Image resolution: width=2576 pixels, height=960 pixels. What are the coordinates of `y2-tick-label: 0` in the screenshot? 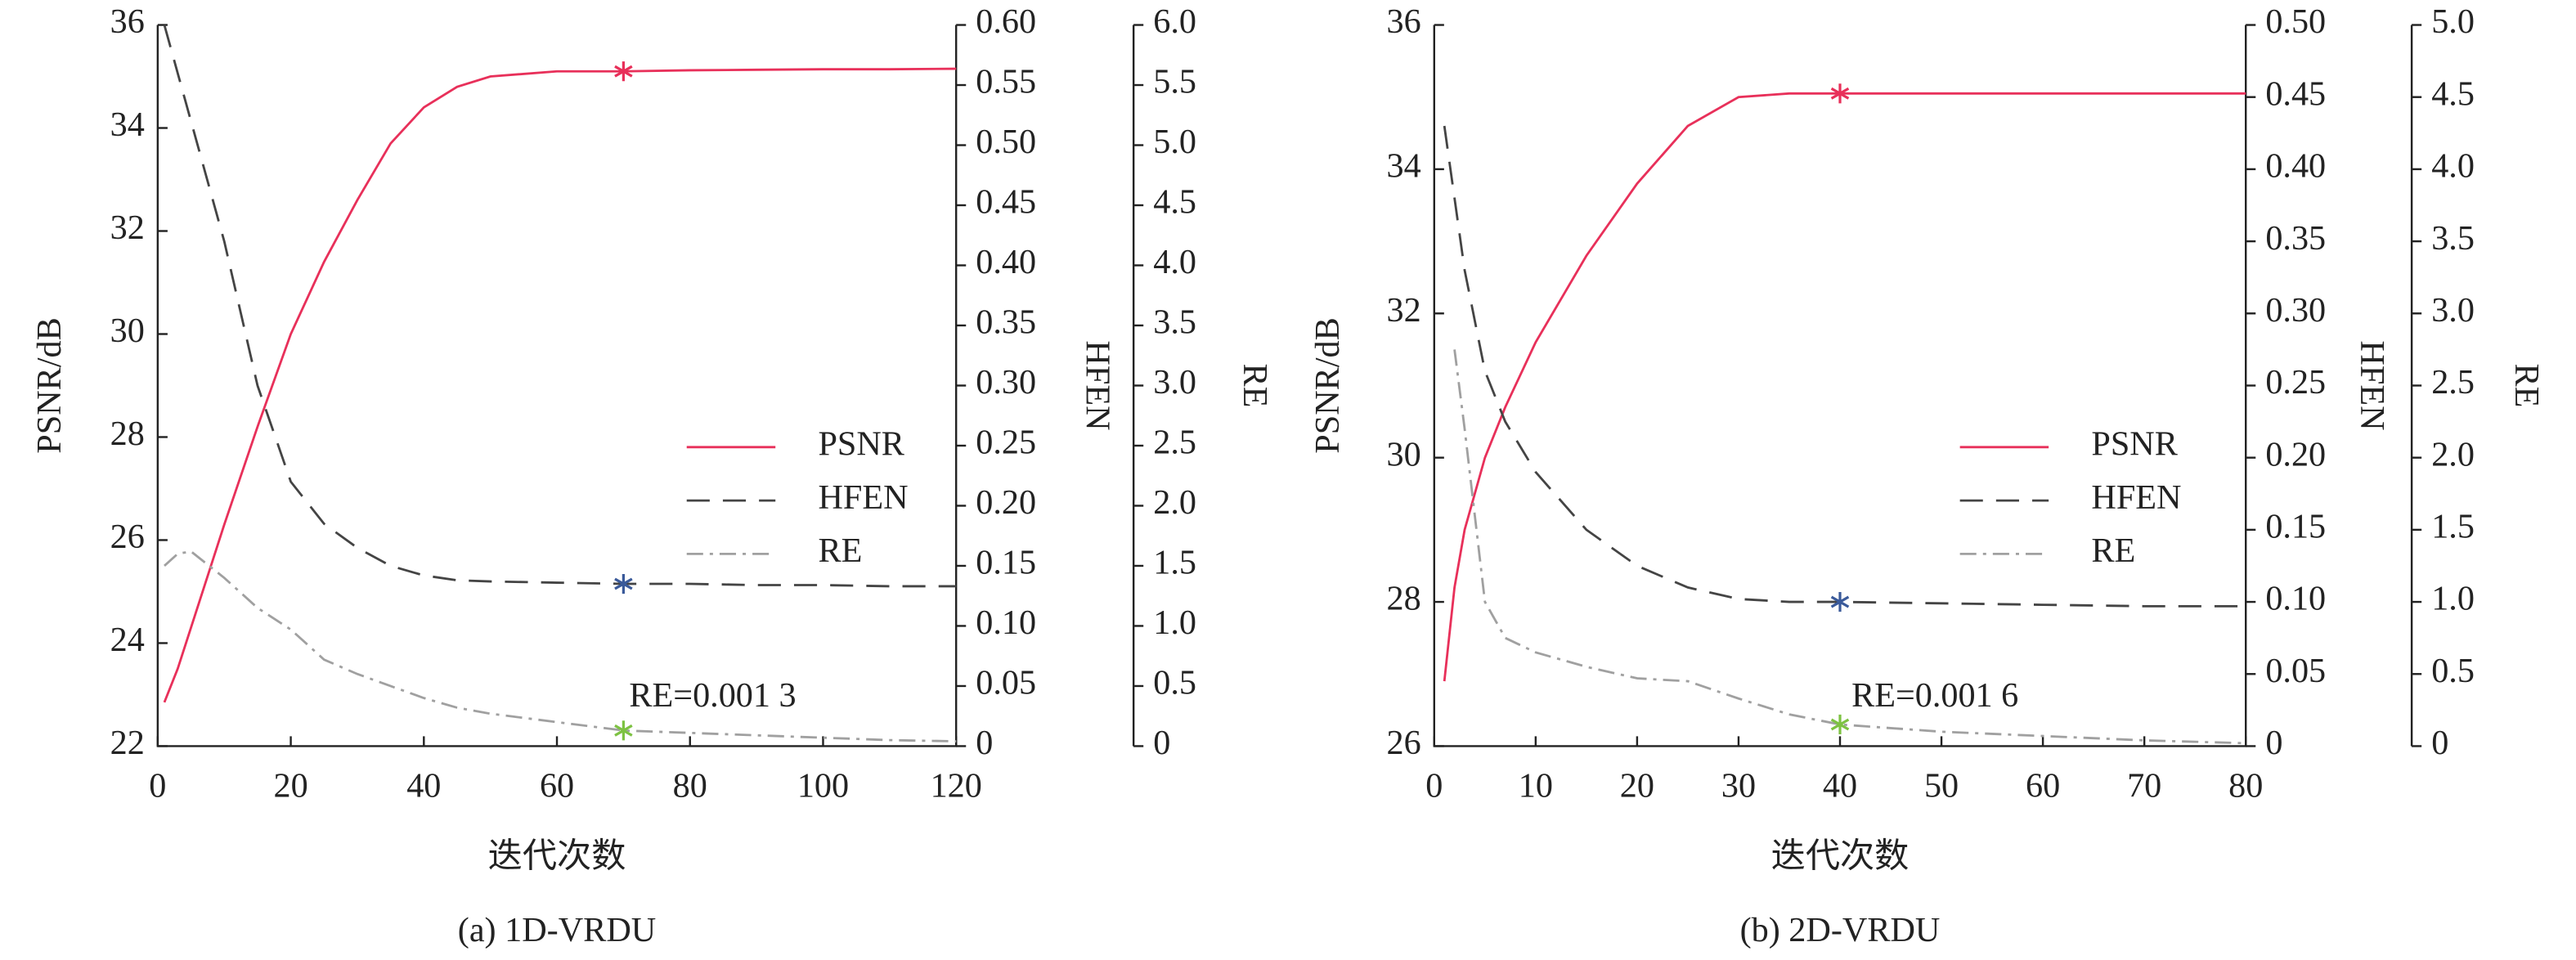 It's located at (985, 743).